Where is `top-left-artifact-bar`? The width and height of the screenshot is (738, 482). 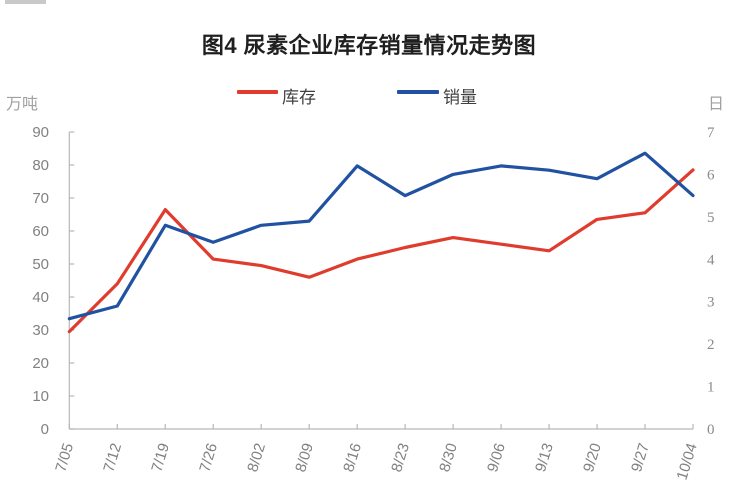 top-left-artifact-bar is located at coordinates (25, 2).